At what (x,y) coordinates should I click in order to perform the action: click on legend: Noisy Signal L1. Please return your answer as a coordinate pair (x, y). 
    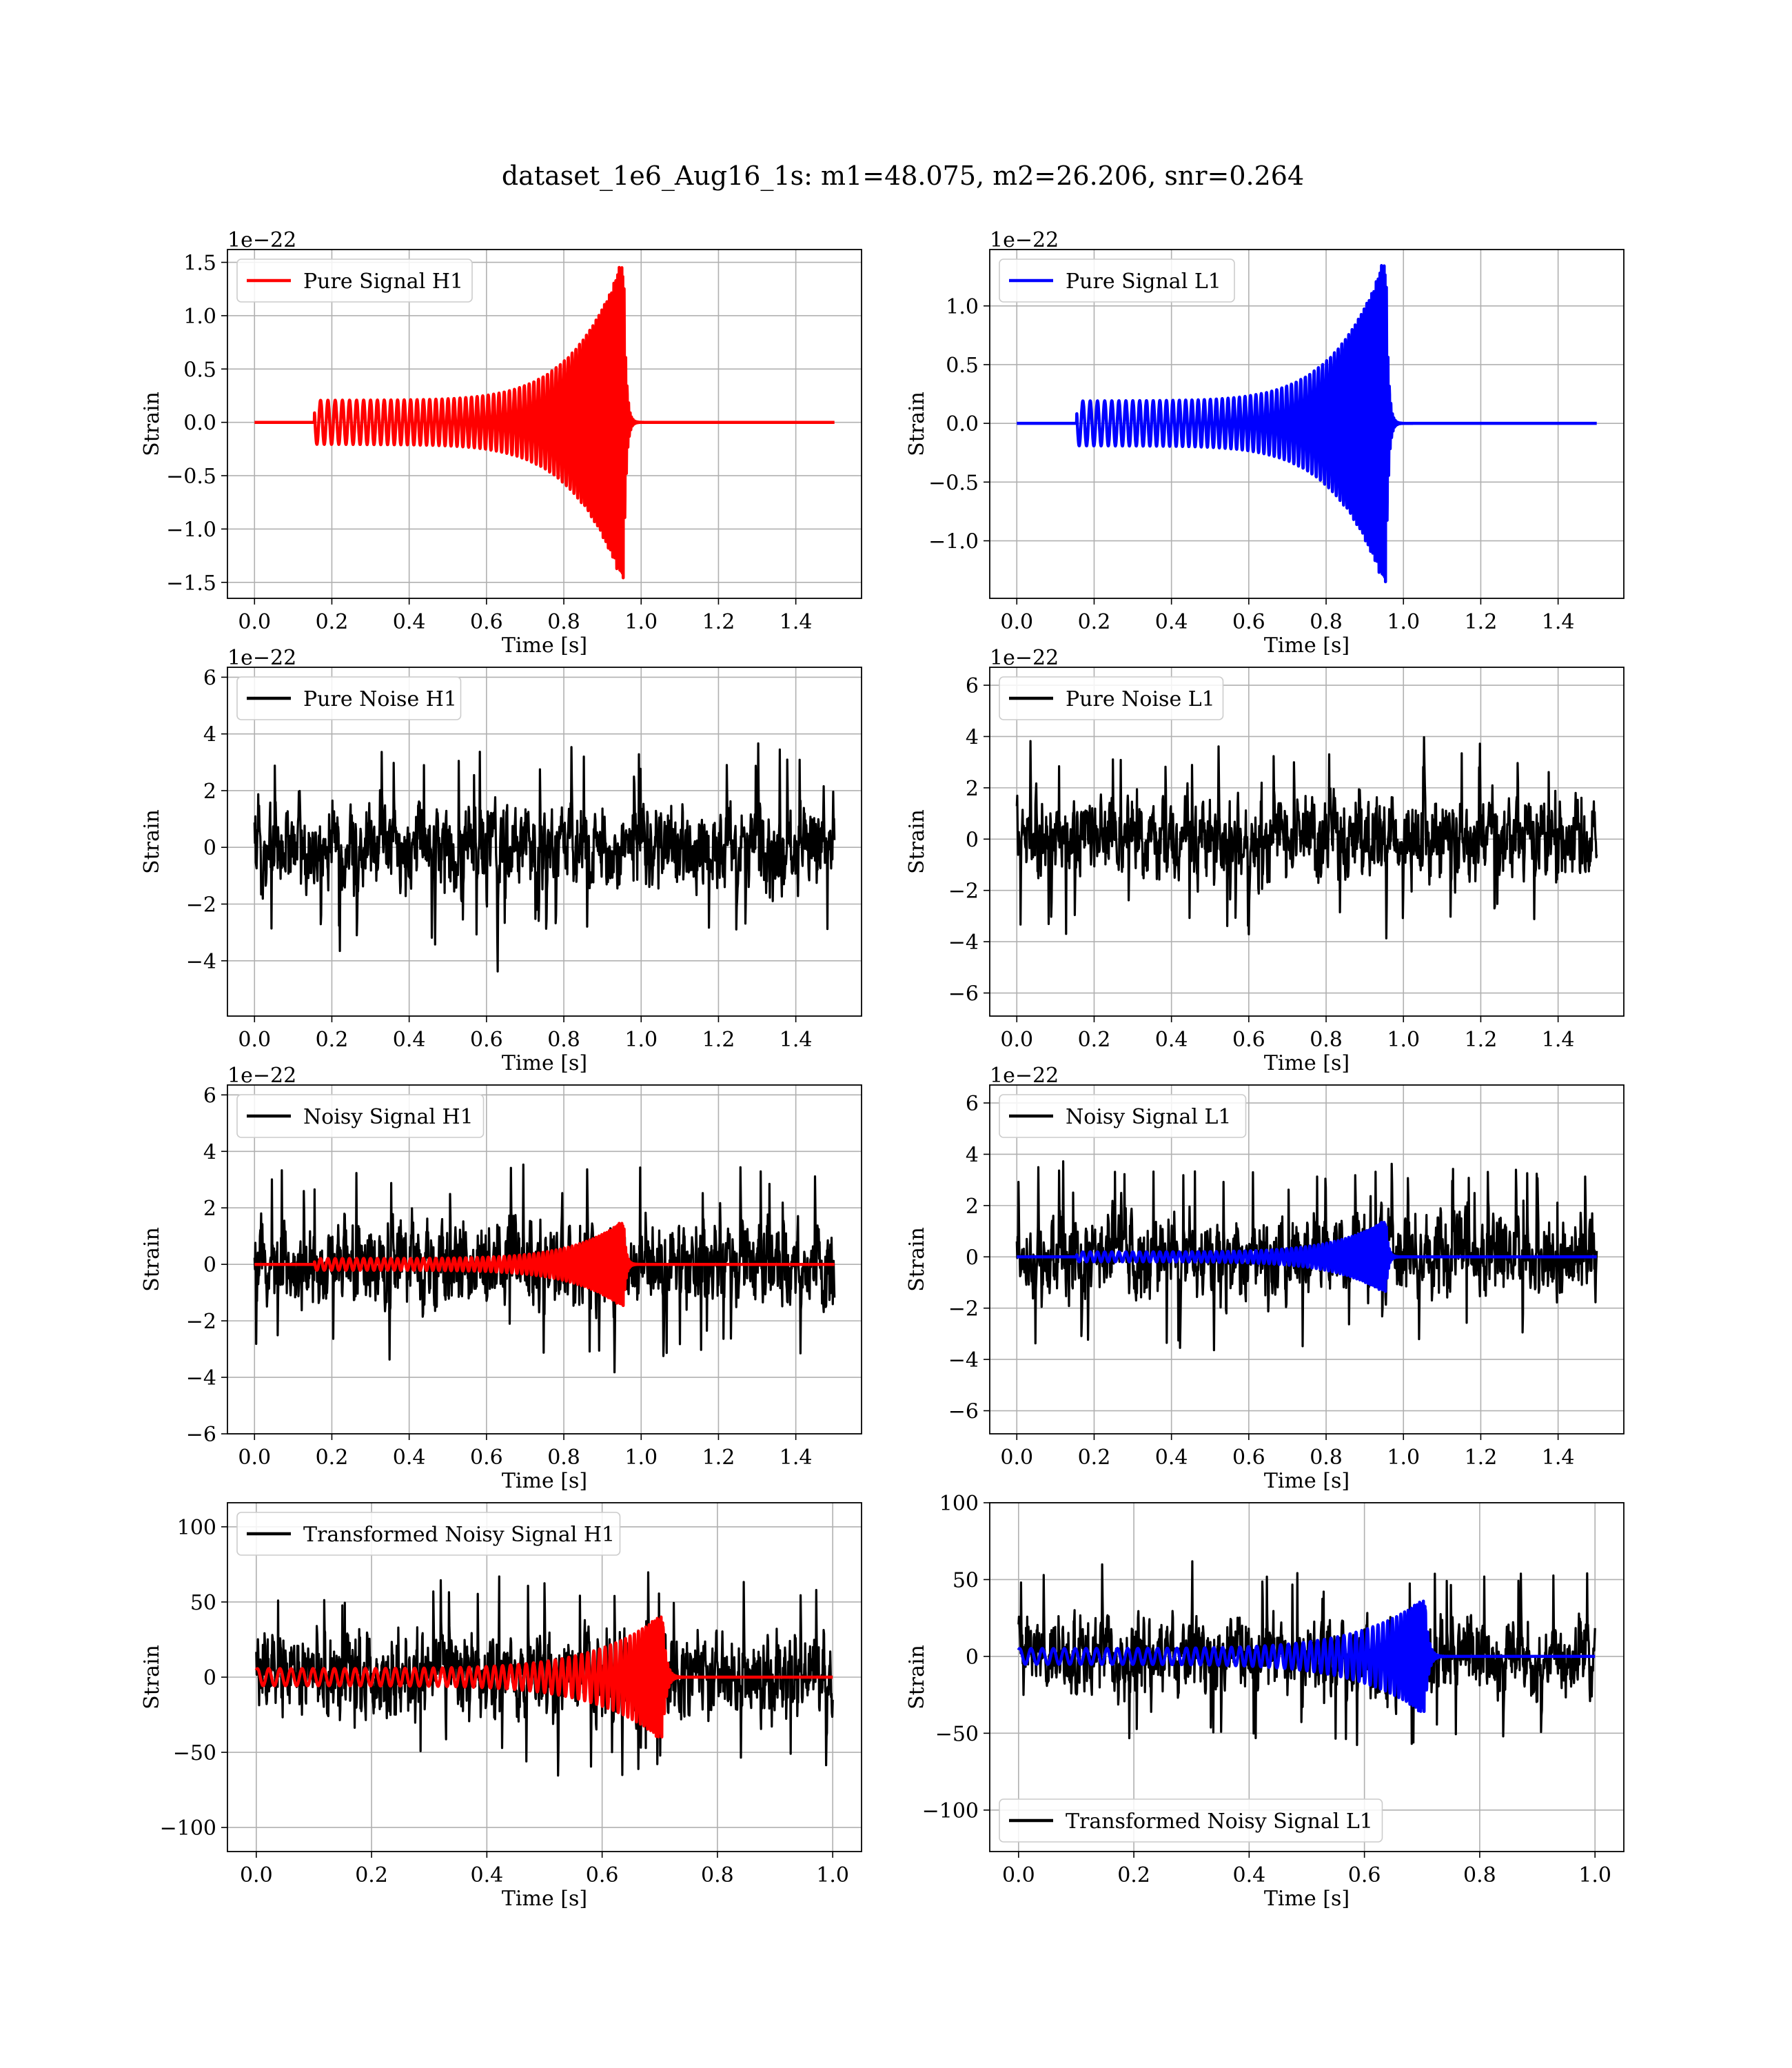
    Looking at the image, I should click on (1123, 1116).